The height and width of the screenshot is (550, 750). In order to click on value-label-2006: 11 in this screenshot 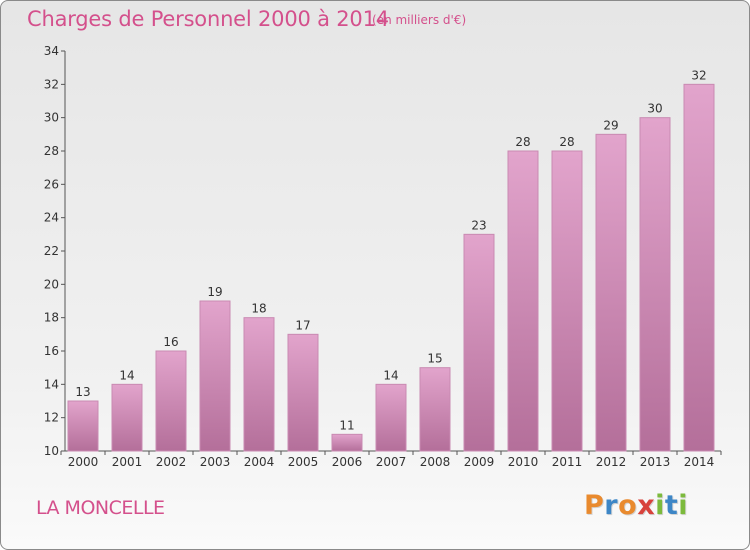, I will do `click(346, 425)`.